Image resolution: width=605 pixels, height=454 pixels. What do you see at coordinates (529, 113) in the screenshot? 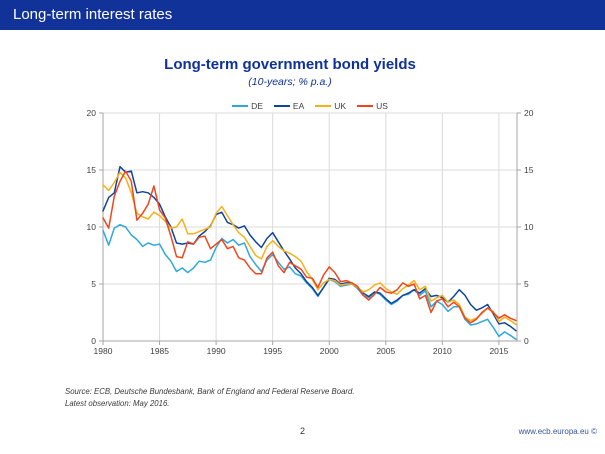
I see `y-tick-label-right: 20` at bounding box center [529, 113].